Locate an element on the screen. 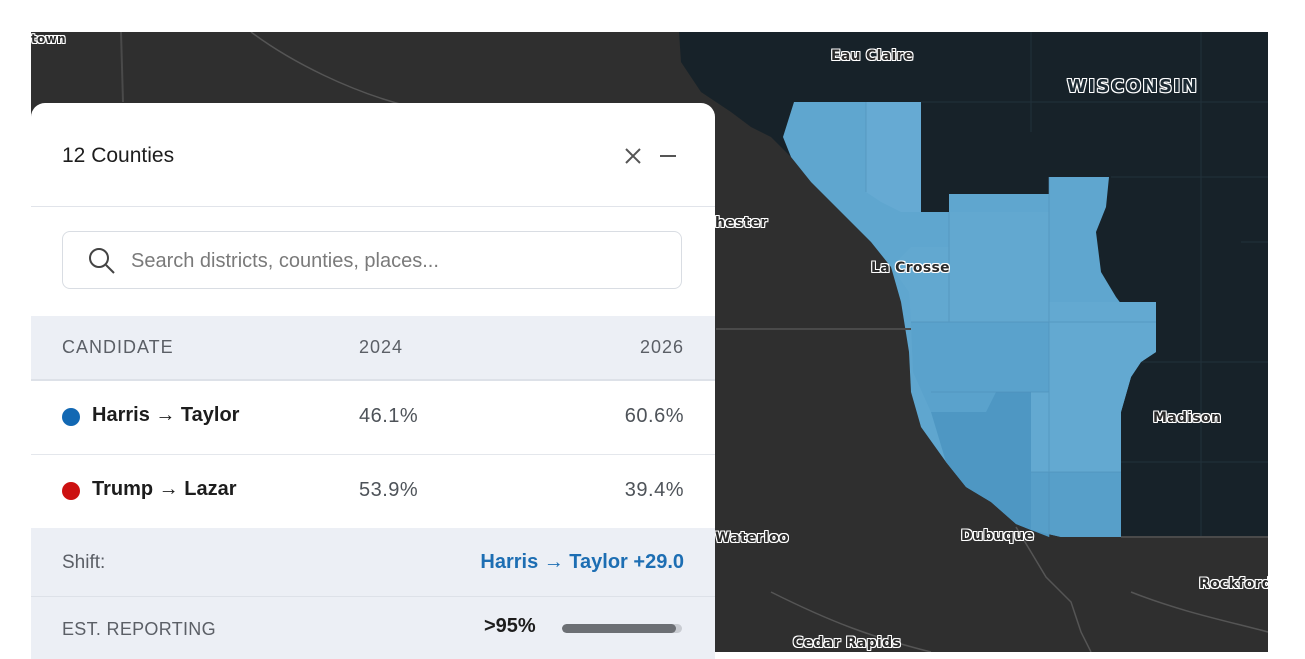  shift-label: Shift: is located at coordinates (84, 562).